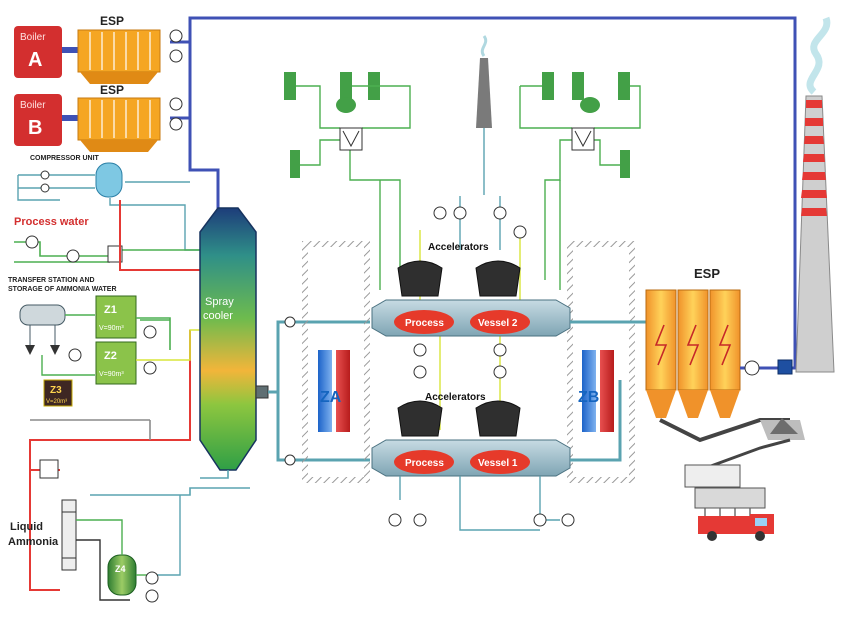 This screenshot has width=850, height=618. Describe the element at coordinates (218, 316) in the screenshot. I see `svg-text: cooler` at that location.